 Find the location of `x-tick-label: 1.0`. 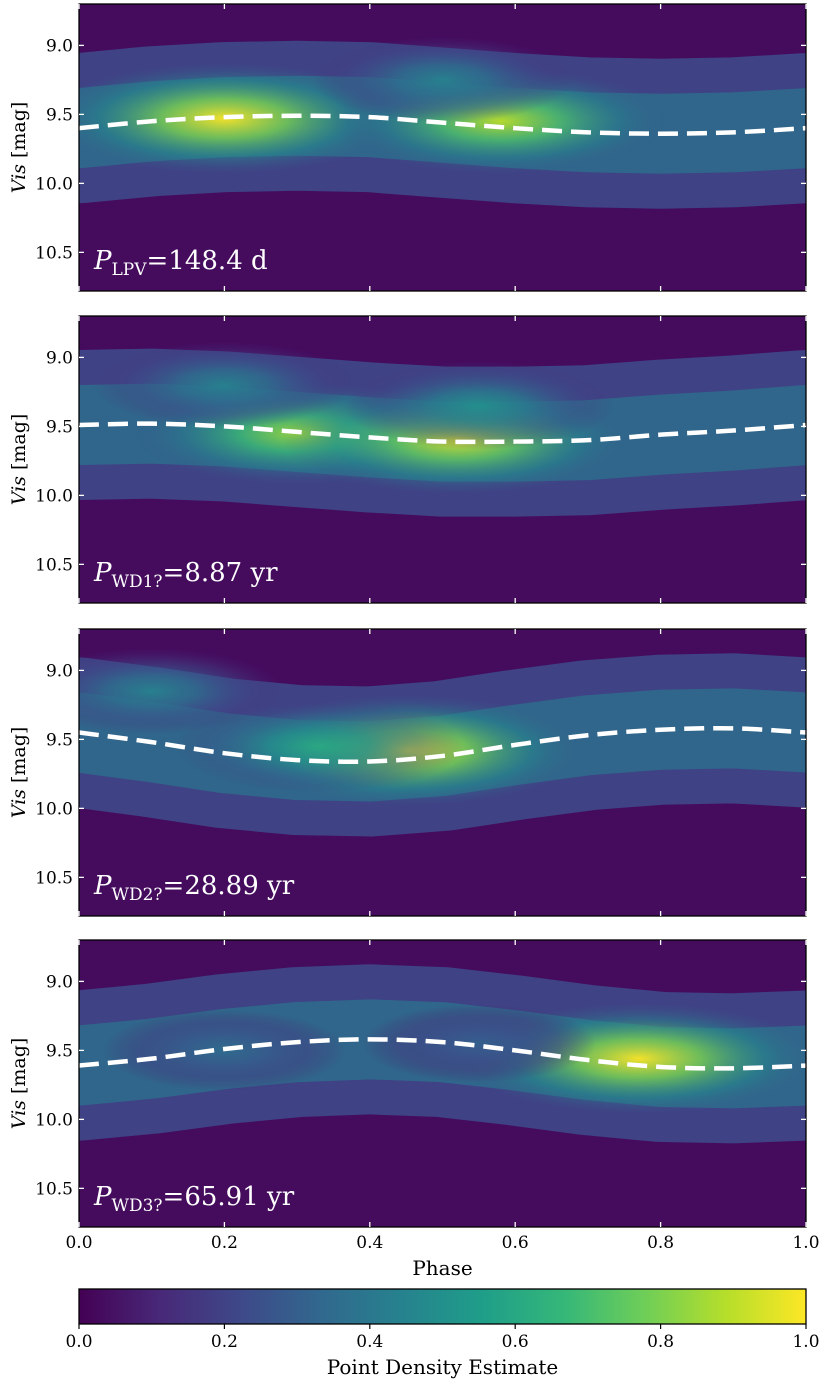

x-tick-label: 1.0 is located at coordinates (805, 1243).